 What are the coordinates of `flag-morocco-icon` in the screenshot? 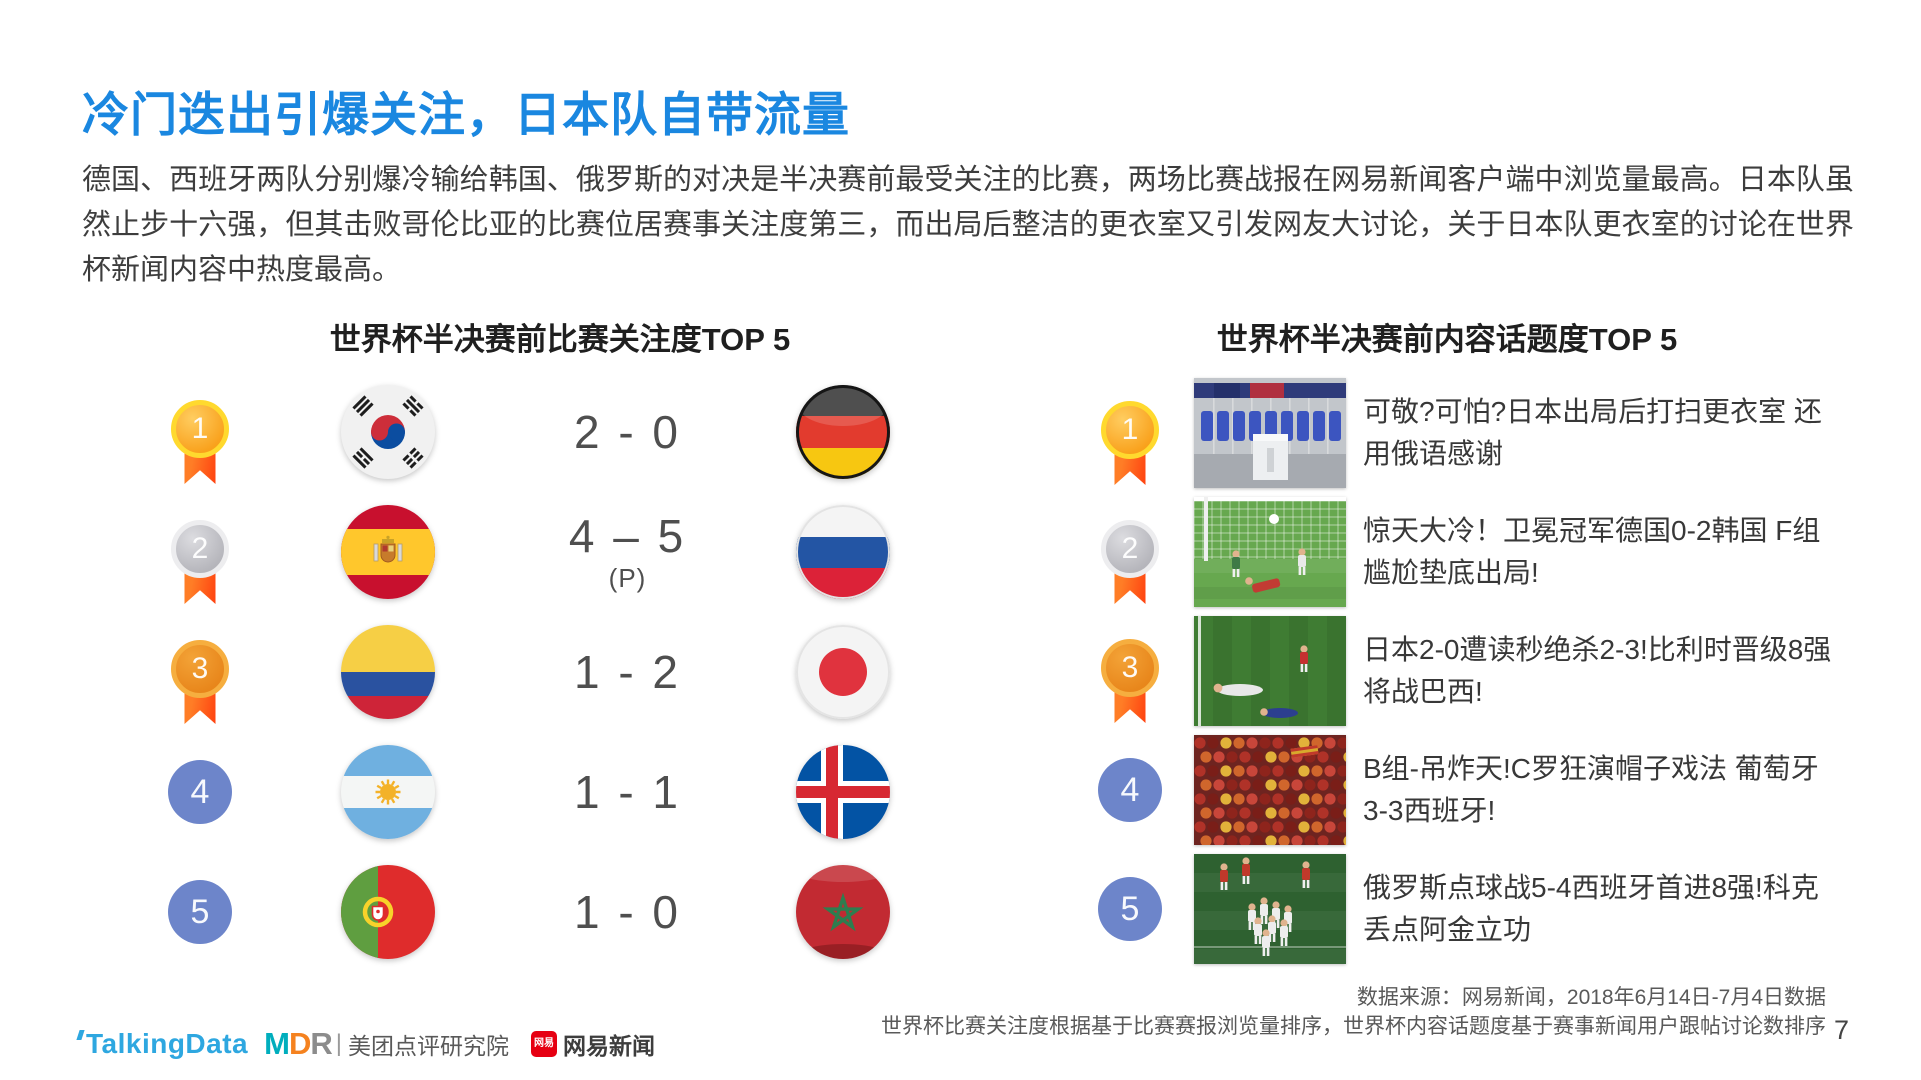 It's located at (842, 912).